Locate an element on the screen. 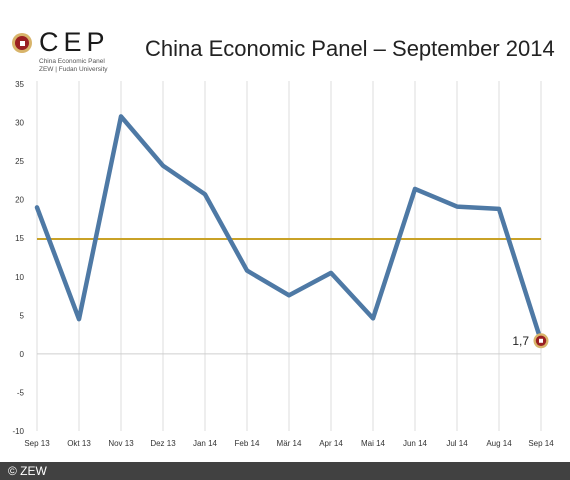 The image size is (570, 480). y-tick-label: 35 is located at coordinates (19, 84).